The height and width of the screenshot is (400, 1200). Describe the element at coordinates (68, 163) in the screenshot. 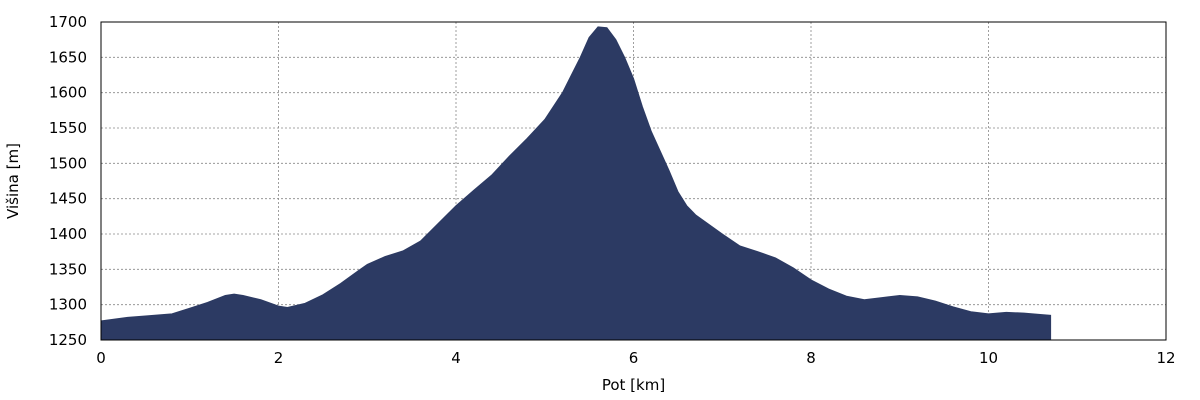

I see `y-tick-label: 1500` at that location.